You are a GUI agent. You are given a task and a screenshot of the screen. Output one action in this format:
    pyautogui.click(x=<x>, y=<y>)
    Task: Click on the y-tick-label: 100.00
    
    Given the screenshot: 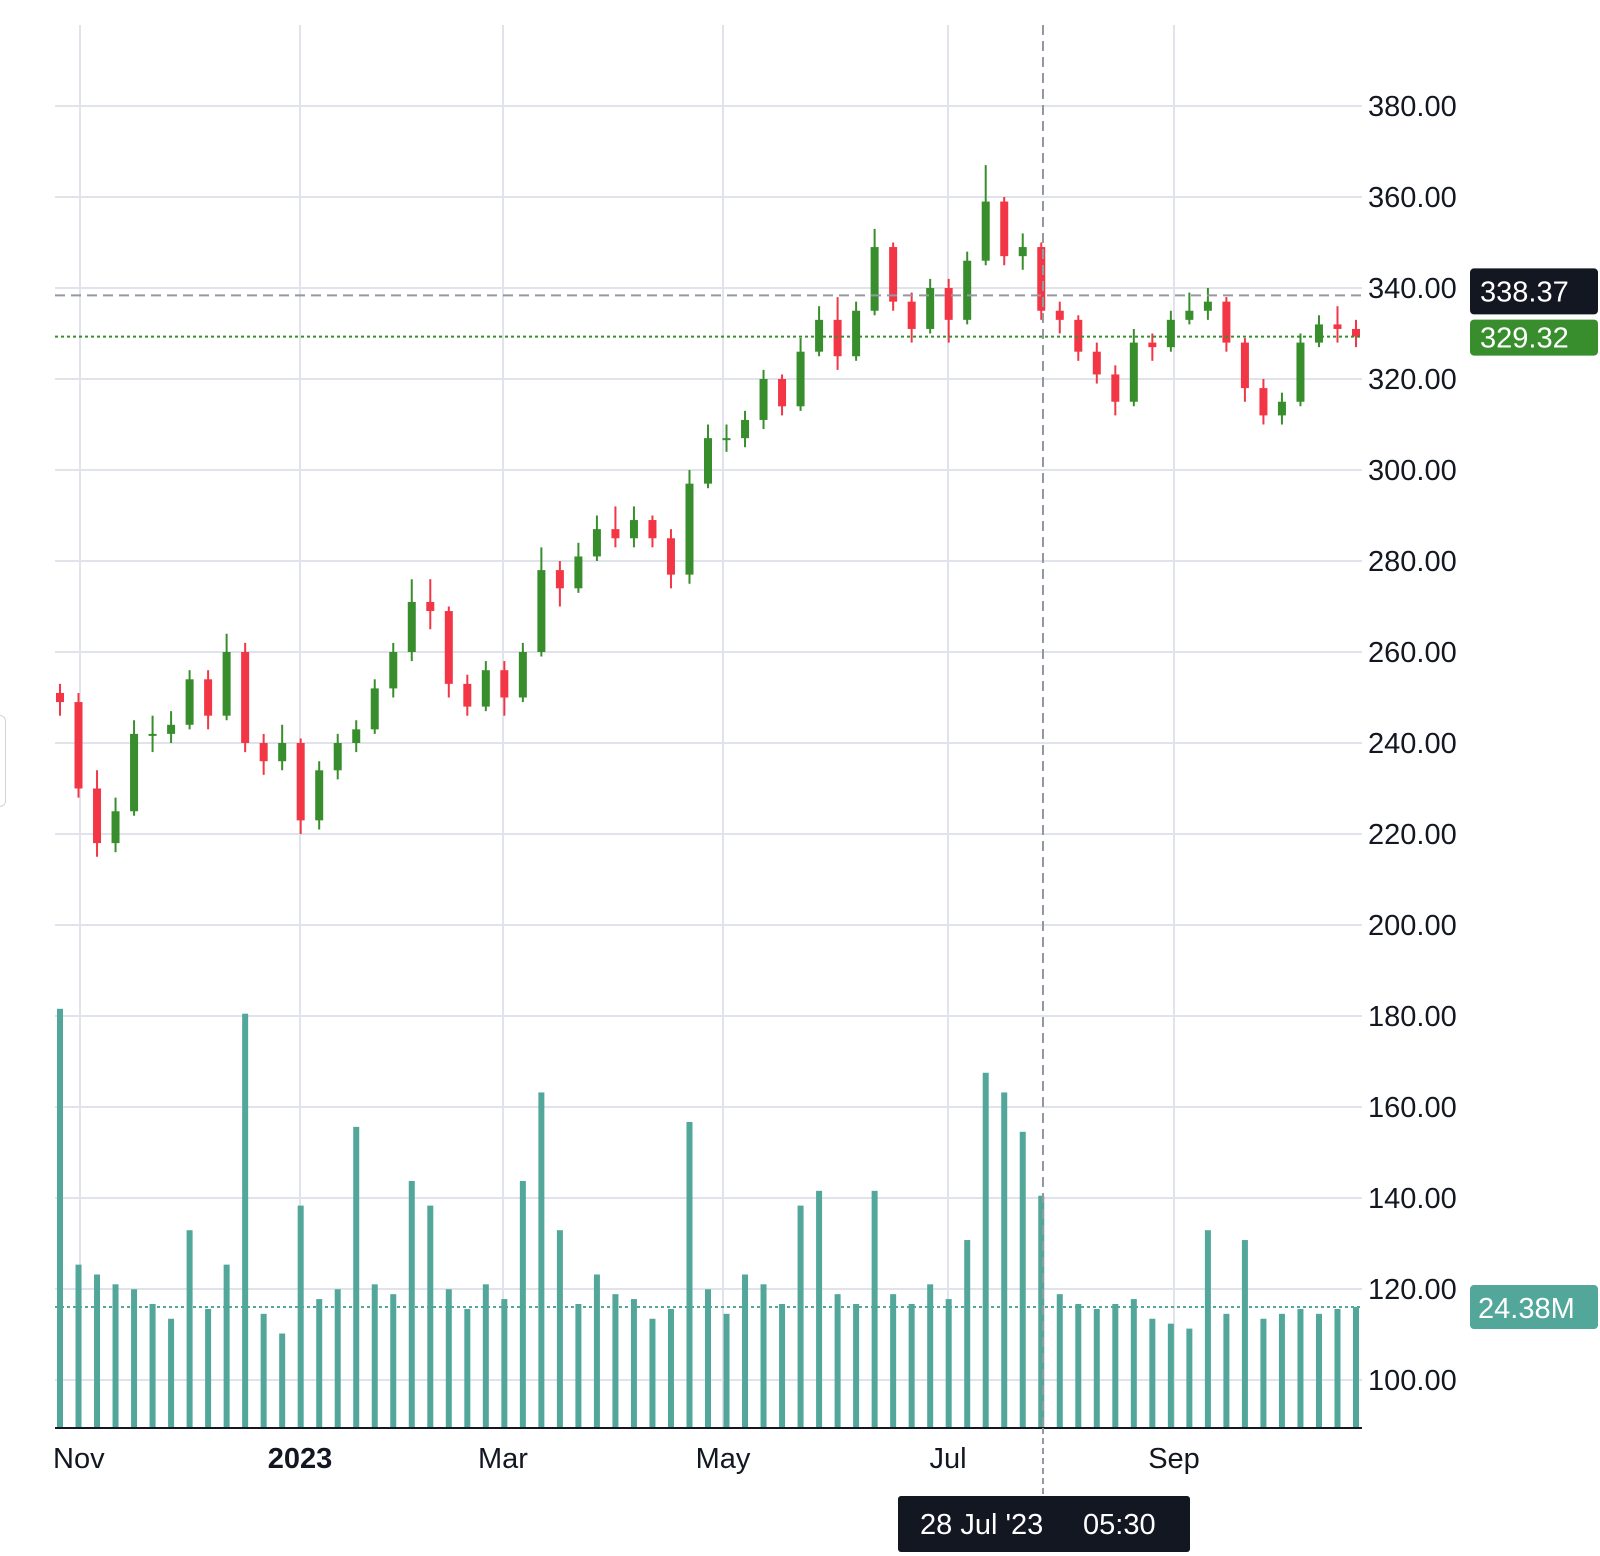 What is the action you would take?
    pyautogui.click(x=1412, y=1381)
    